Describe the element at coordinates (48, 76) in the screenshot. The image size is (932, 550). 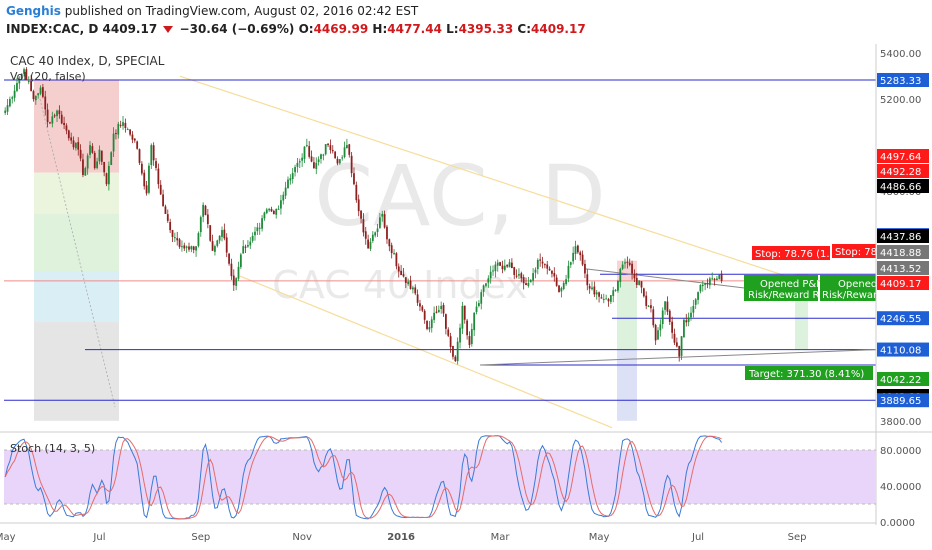
I see `volume-indicator-label: Vol (20, false)` at that location.